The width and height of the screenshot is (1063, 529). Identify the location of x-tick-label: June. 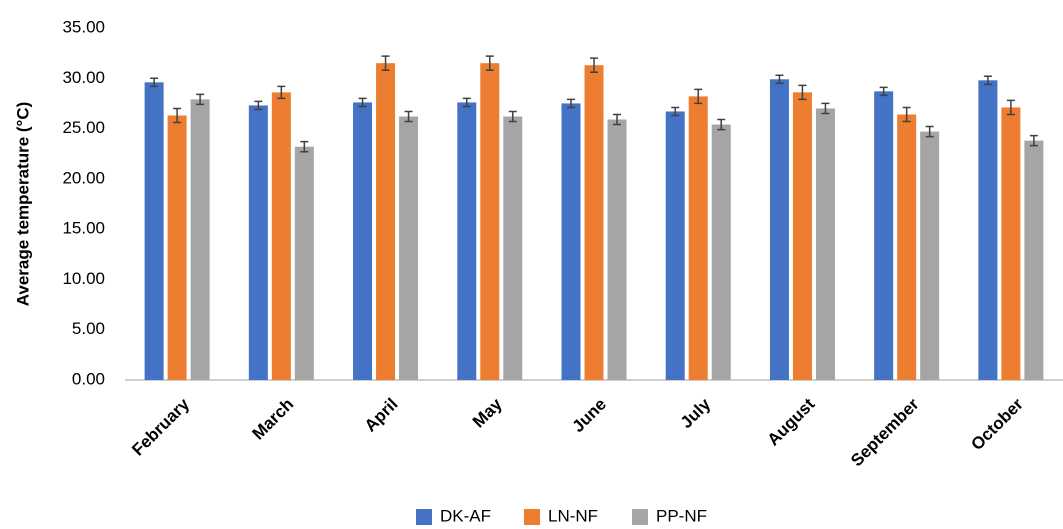
(589, 415).